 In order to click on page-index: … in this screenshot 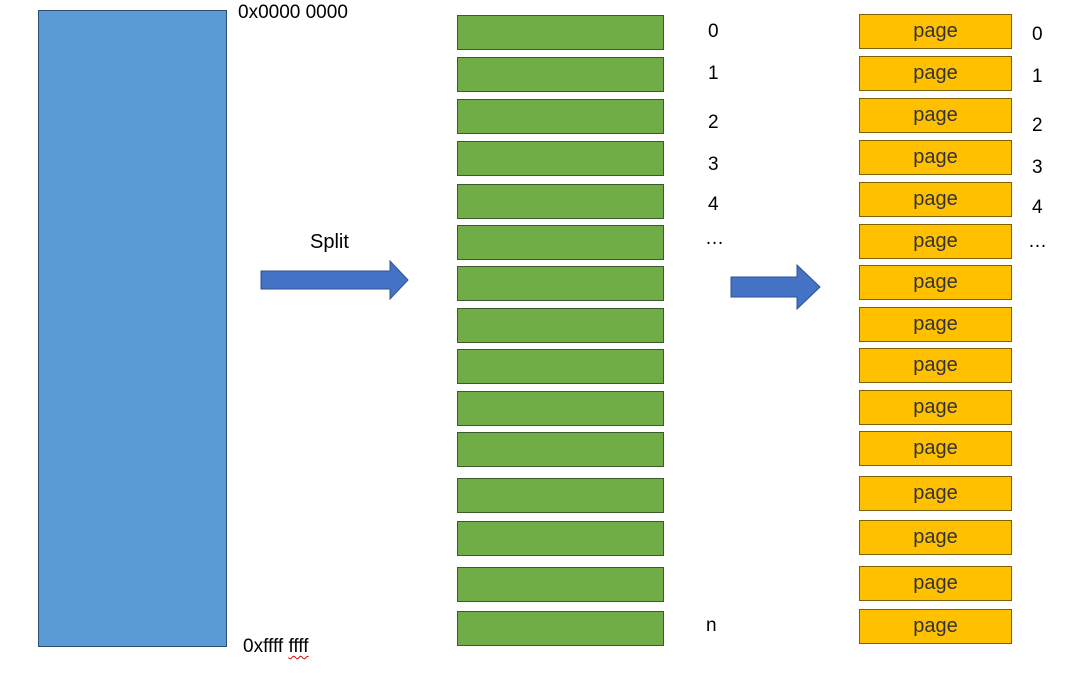, I will do `click(1037, 241)`.